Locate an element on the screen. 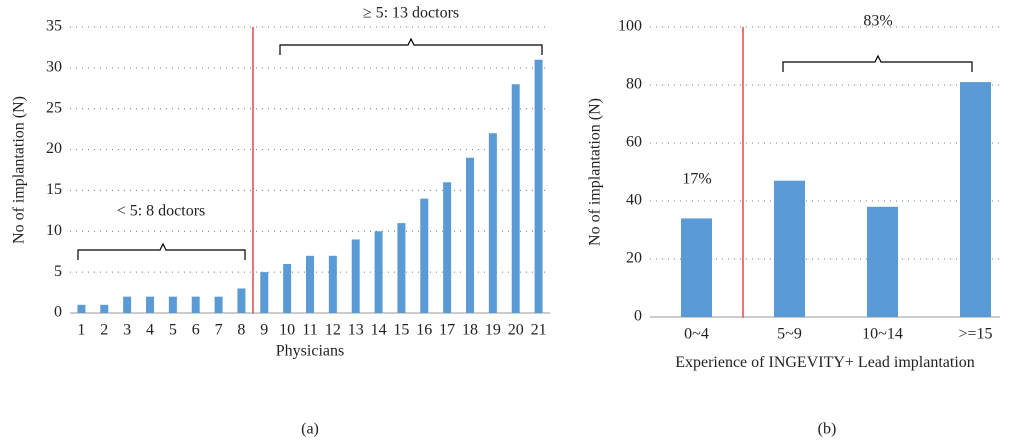 The height and width of the screenshot is (443, 1015). x-tick-label: 18 is located at coordinates (470, 330).